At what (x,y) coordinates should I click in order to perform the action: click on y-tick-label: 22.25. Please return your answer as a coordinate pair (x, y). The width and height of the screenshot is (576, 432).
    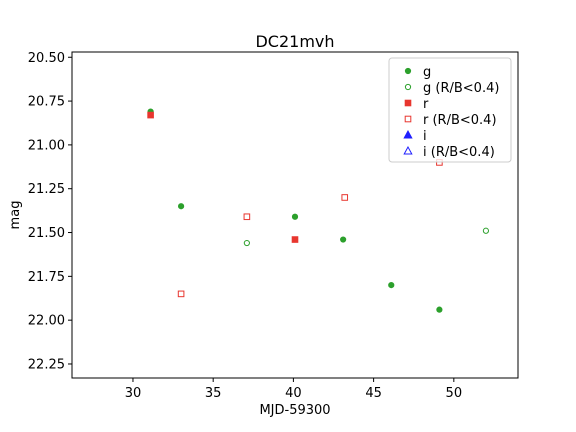
    Looking at the image, I should click on (46, 364).